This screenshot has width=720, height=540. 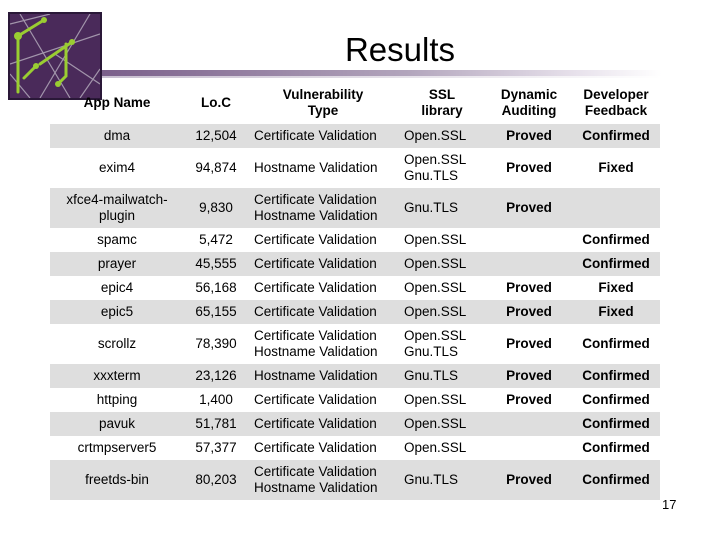 What do you see at coordinates (216, 376) in the screenshot?
I see `cell-loc: 23,126` at bounding box center [216, 376].